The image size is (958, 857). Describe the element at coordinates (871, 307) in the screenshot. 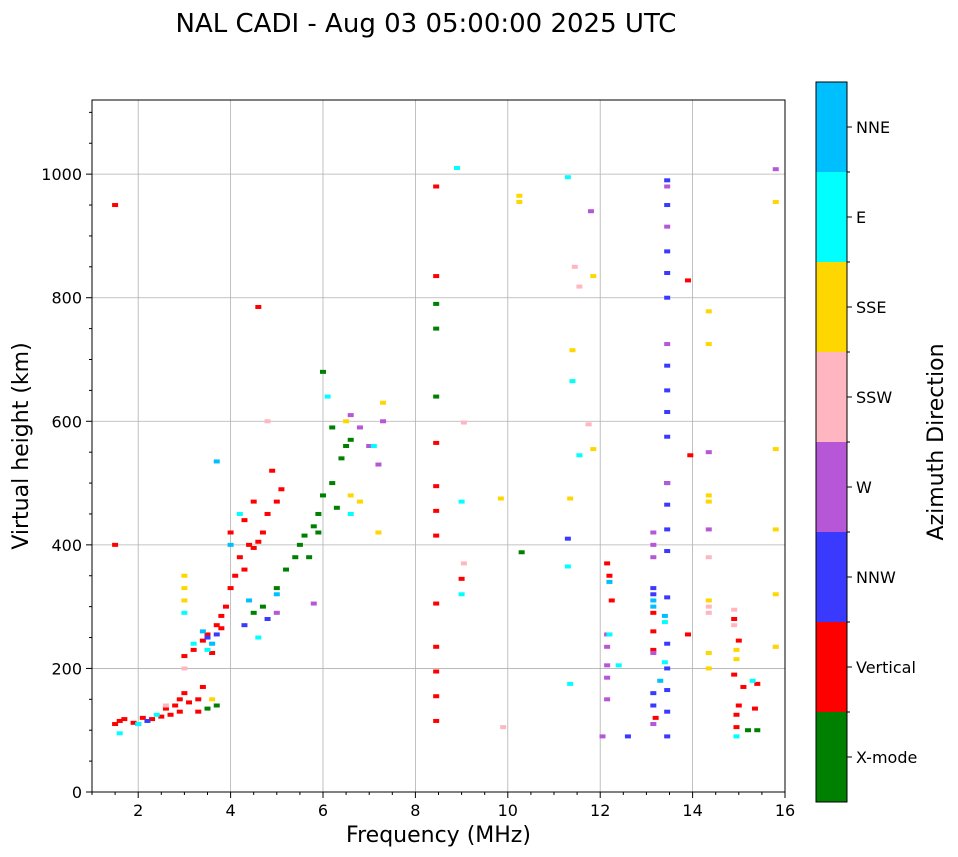

I see `colorbar-label: SSE` at that location.